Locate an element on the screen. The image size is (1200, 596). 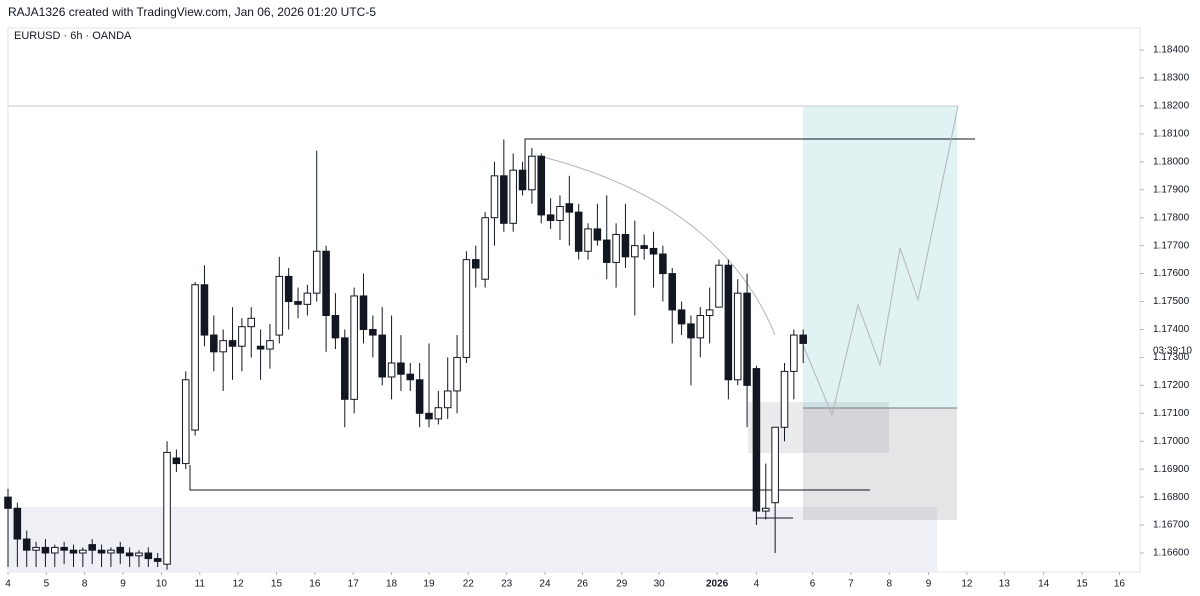
symbol-title: EURUSD · 6h · OANDA is located at coordinates (73, 36).